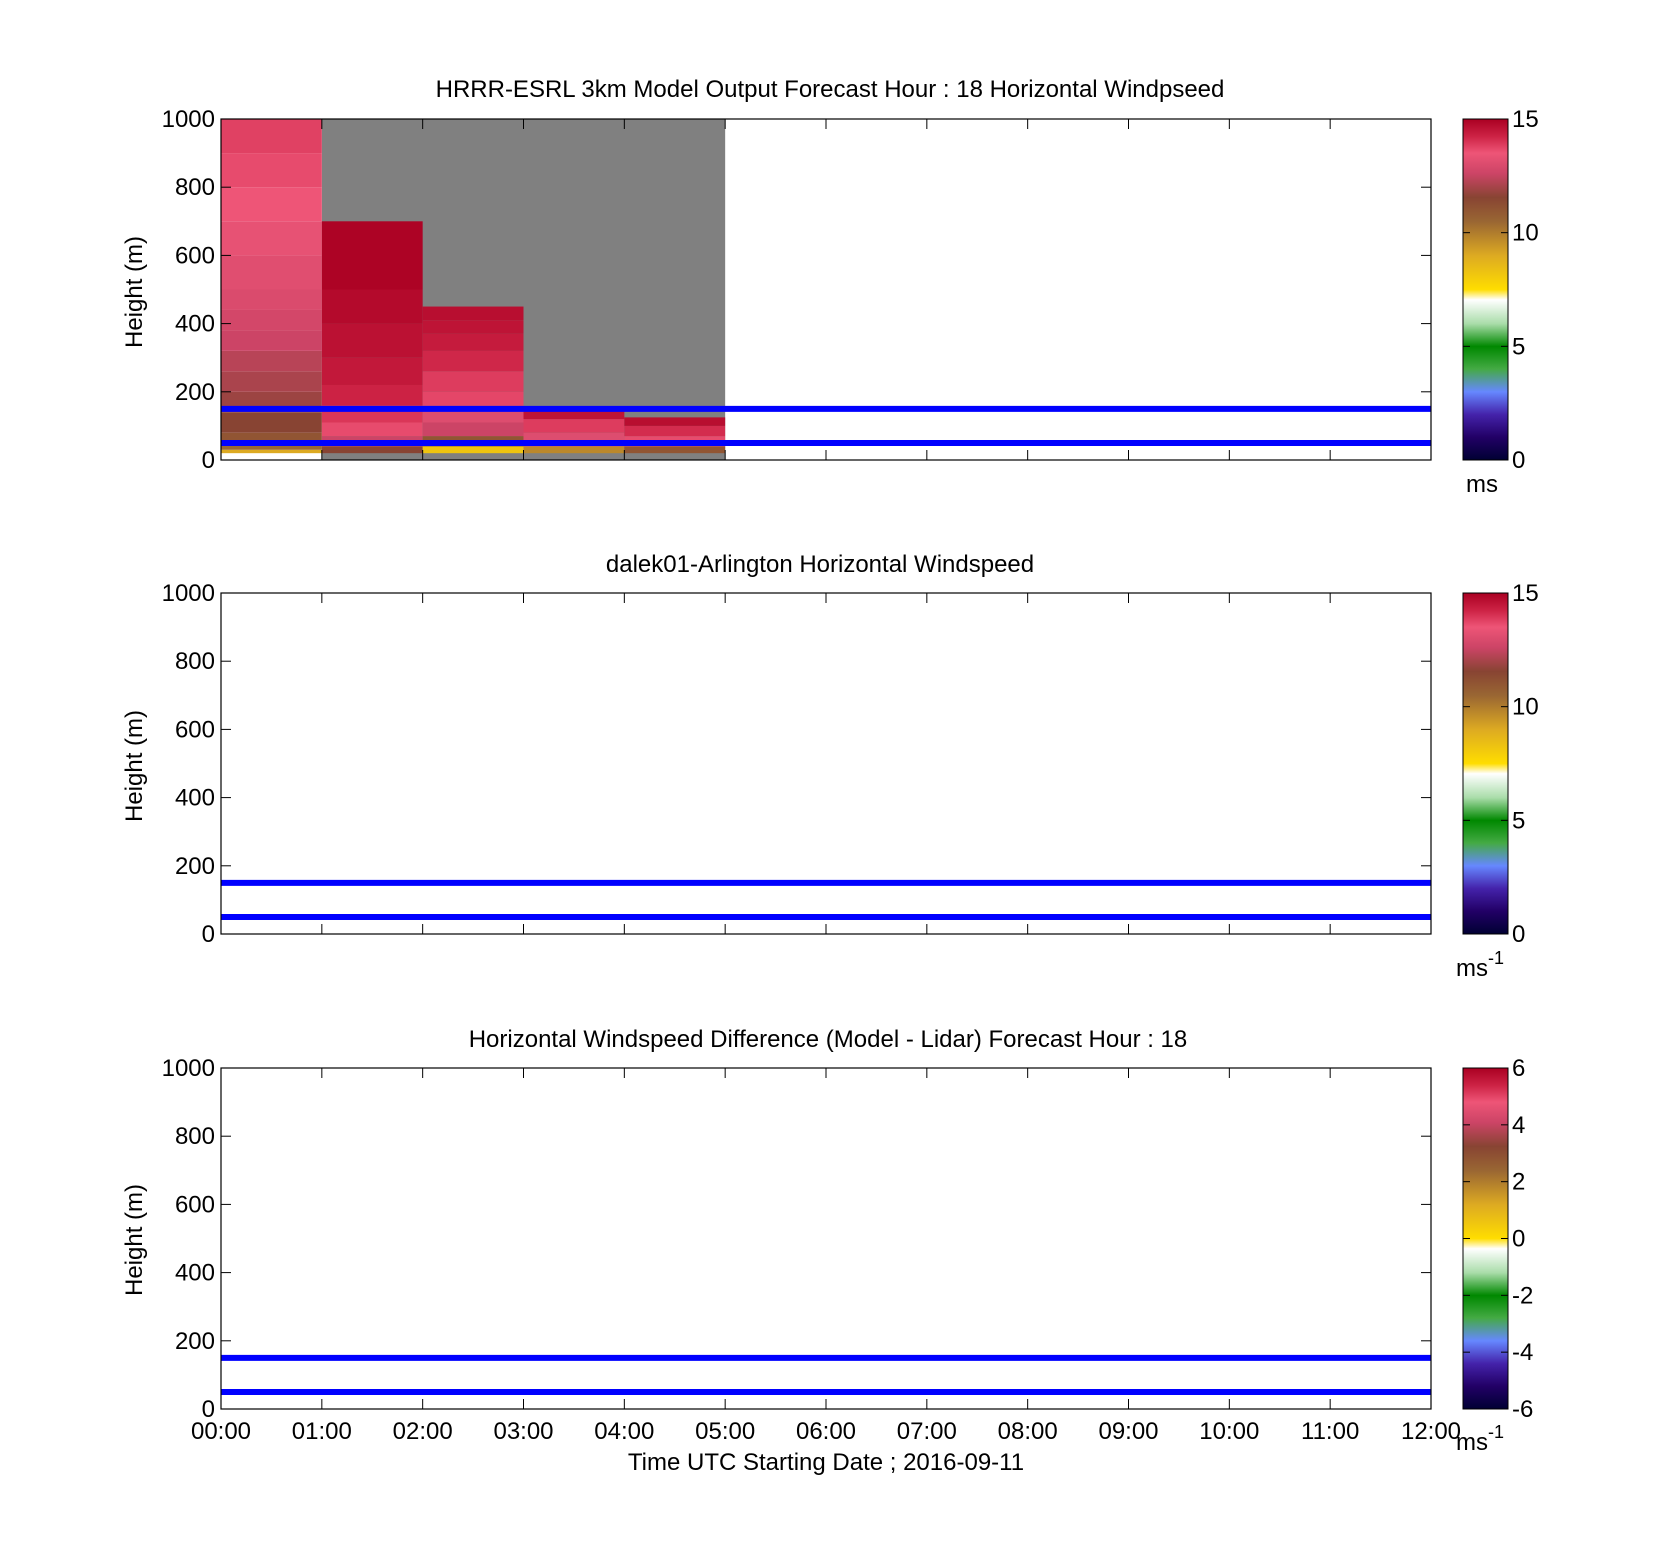 The height and width of the screenshot is (1561, 1680). I want to click on colorbar: 0 5 10 15 ms-1, so click(1497, 781).